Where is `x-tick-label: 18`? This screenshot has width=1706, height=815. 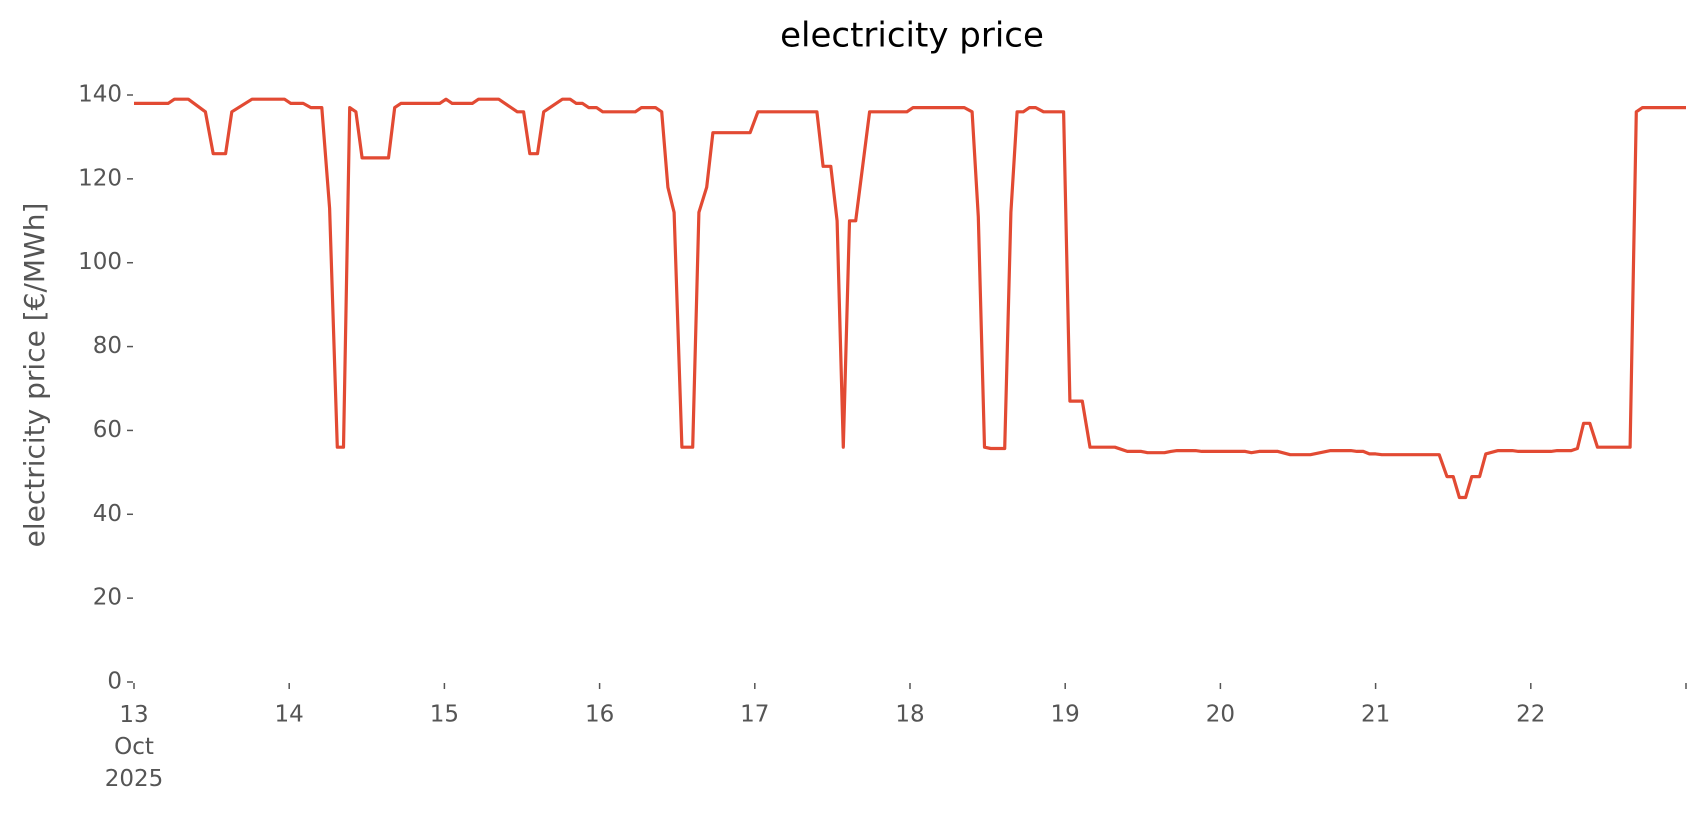 x-tick-label: 18 is located at coordinates (909, 715).